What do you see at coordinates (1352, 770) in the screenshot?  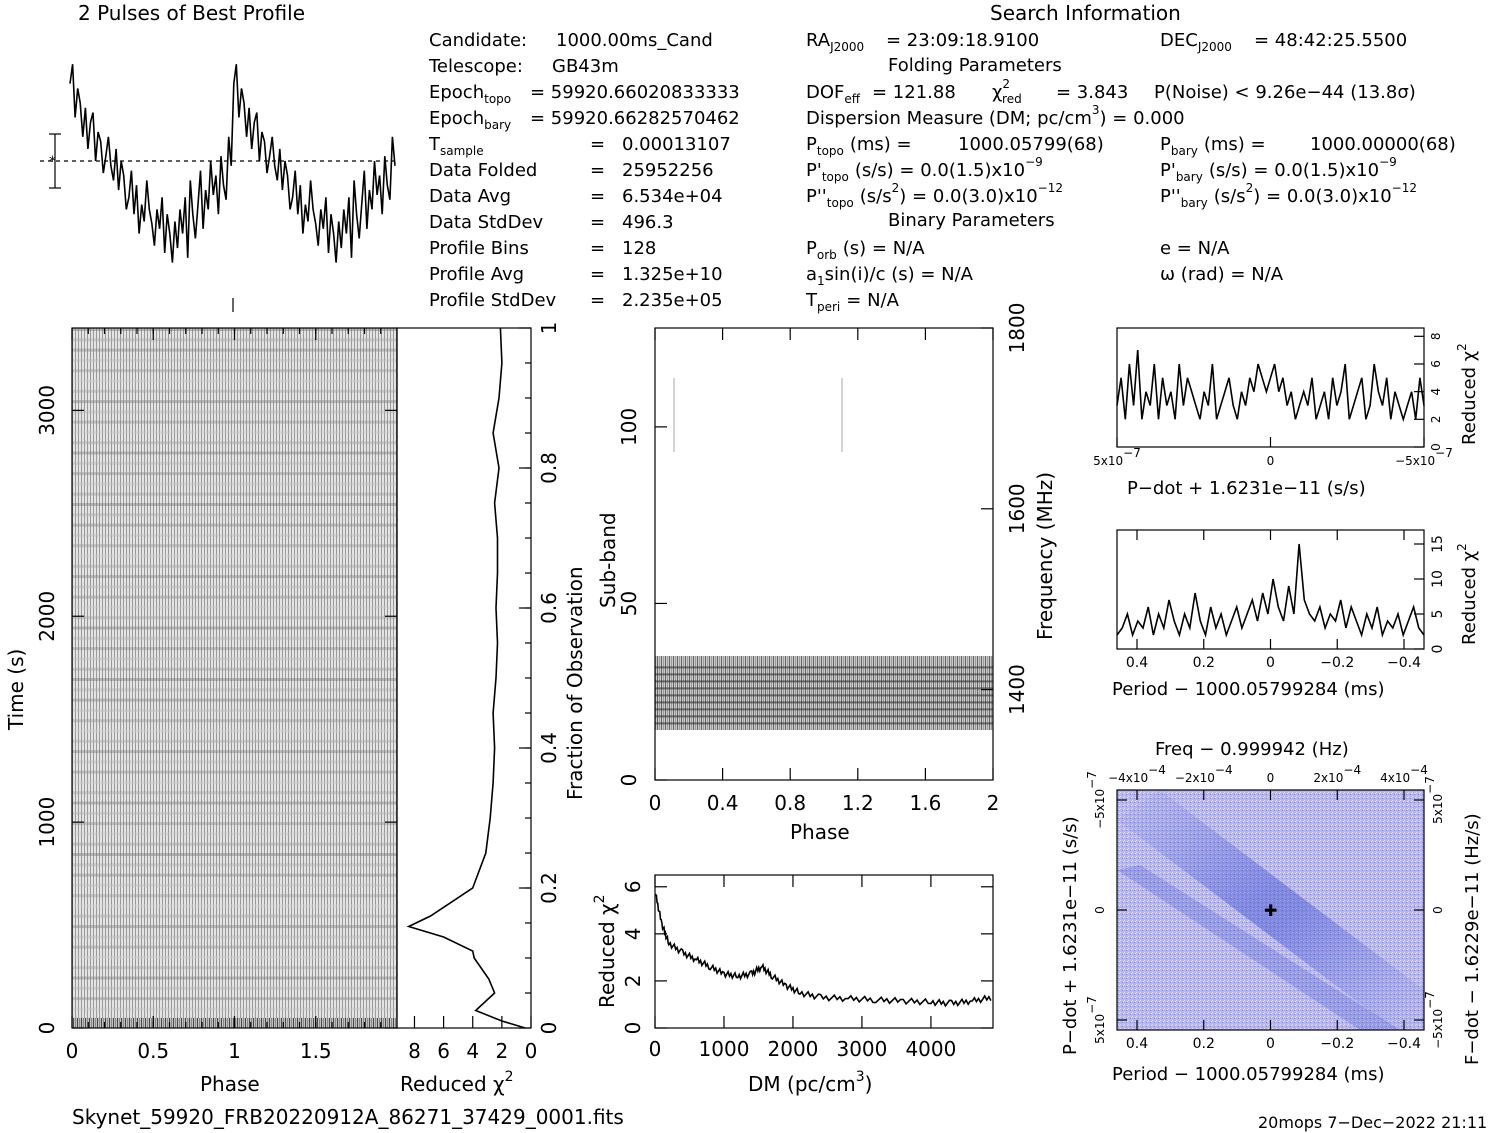 I see `tick-exponent: −4` at bounding box center [1352, 770].